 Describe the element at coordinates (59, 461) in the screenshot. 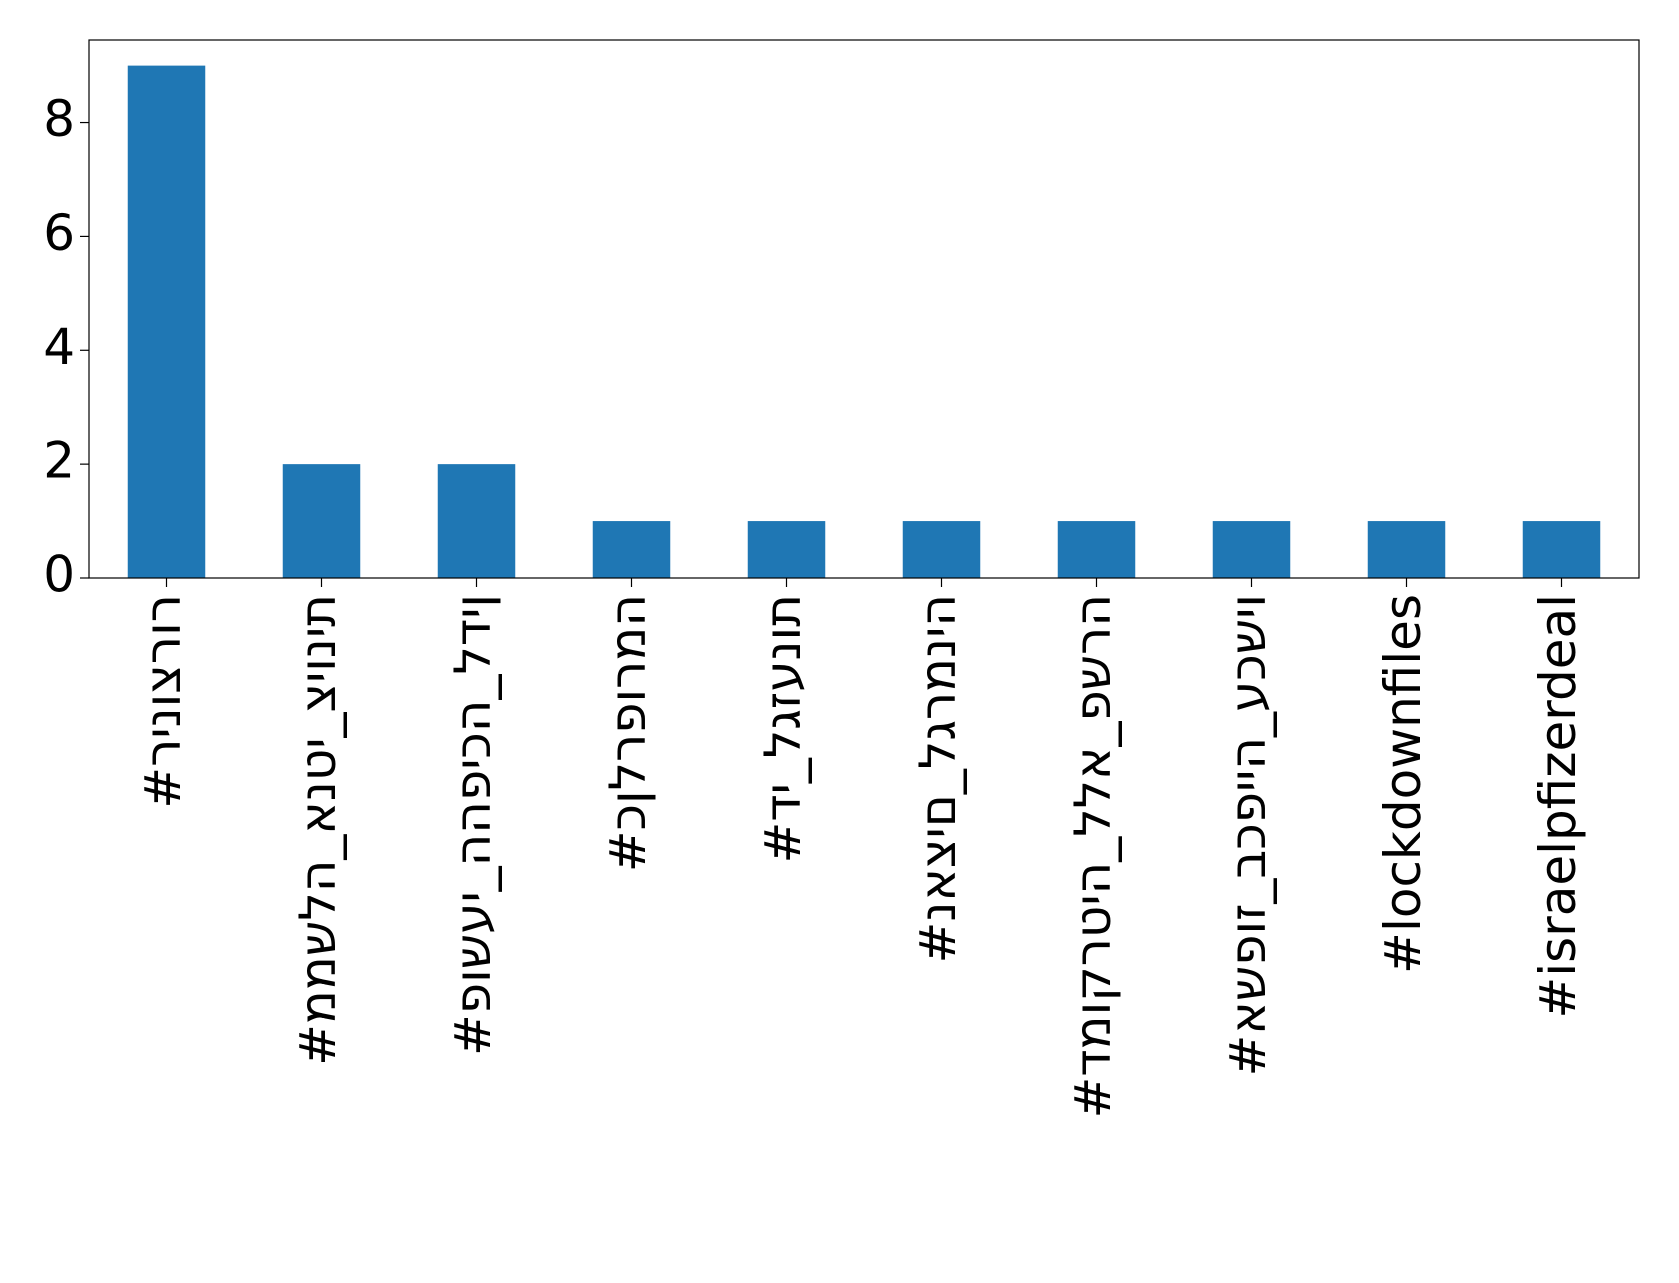

I see `y-tick-label: 2` at that location.